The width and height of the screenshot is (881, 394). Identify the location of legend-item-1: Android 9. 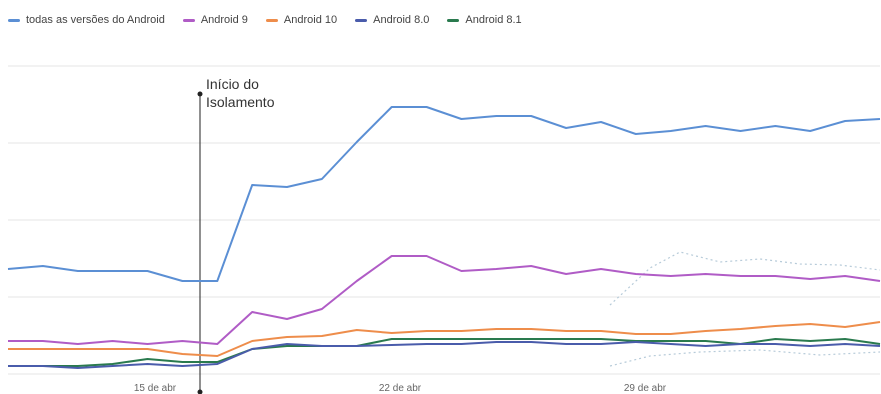
(215, 20).